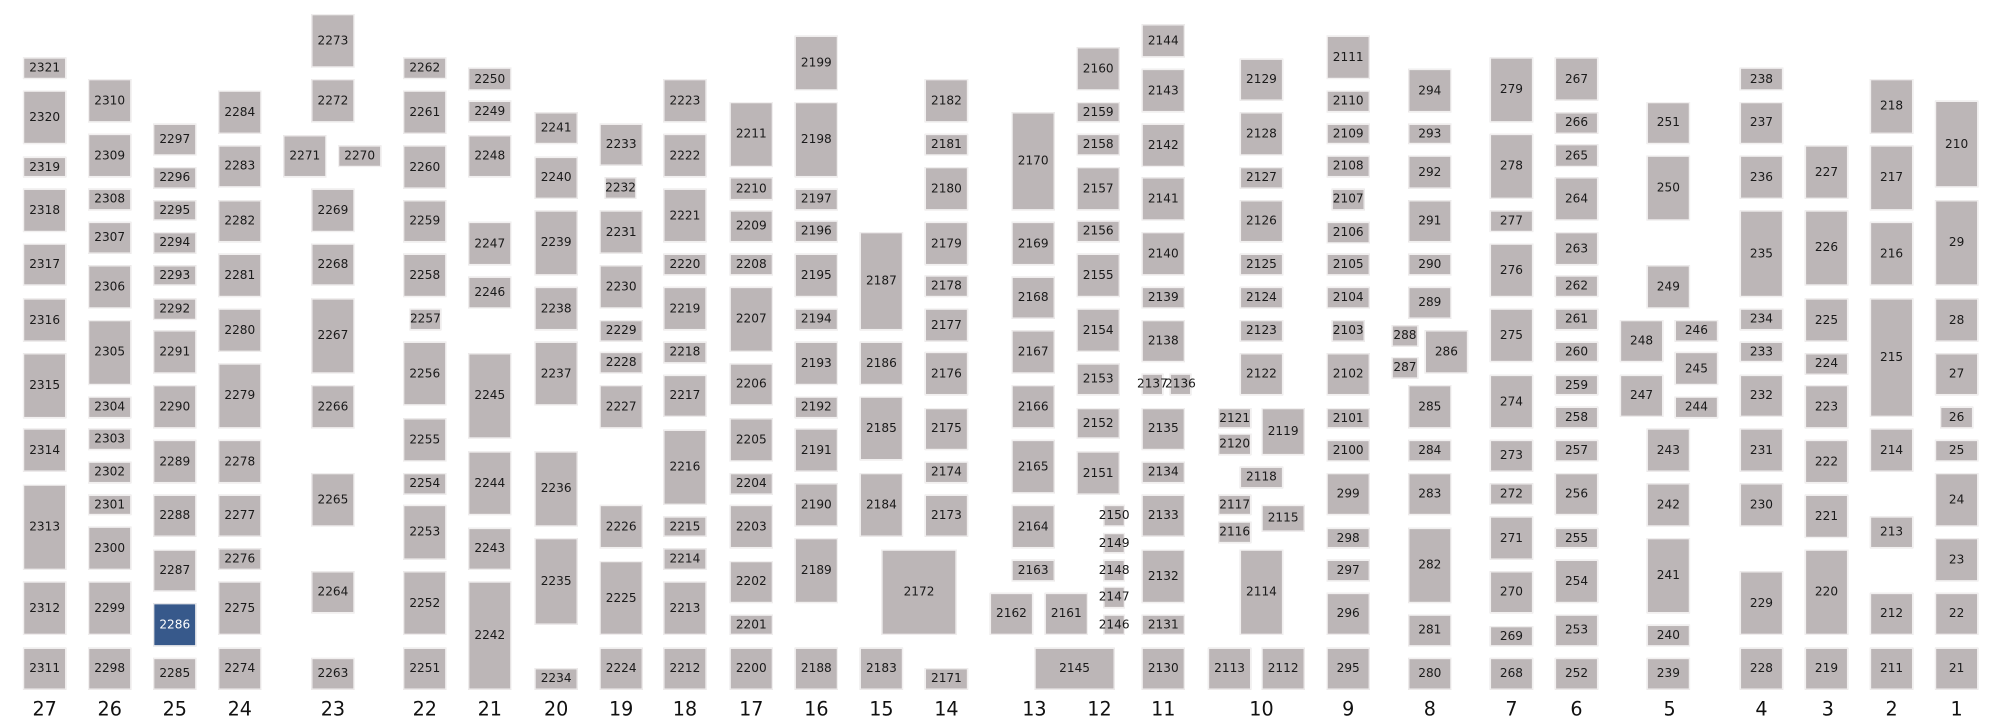 Image resolution: width=2000 pixels, height=728 pixels. What do you see at coordinates (1348, 374) in the screenshot?
I see `slot: 2102` at bounding box center [1348, 374].